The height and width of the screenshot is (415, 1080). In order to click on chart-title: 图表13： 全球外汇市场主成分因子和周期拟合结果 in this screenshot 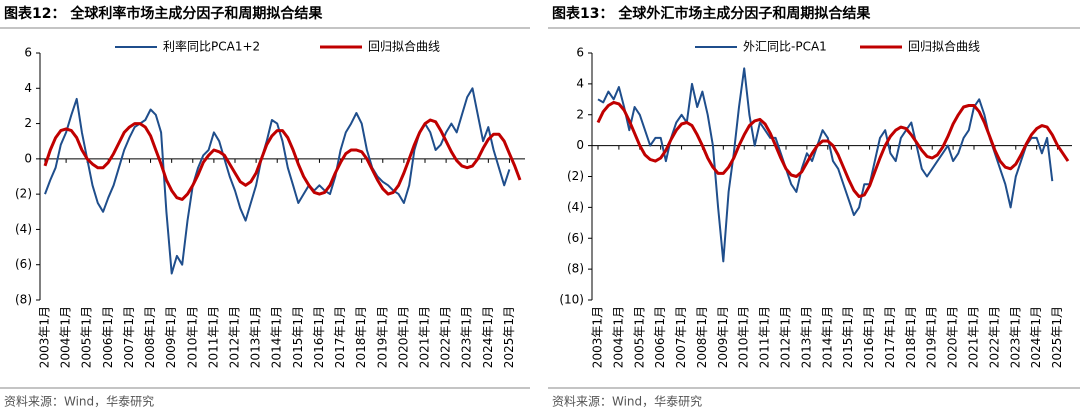, I will do `click(711, 13)`.